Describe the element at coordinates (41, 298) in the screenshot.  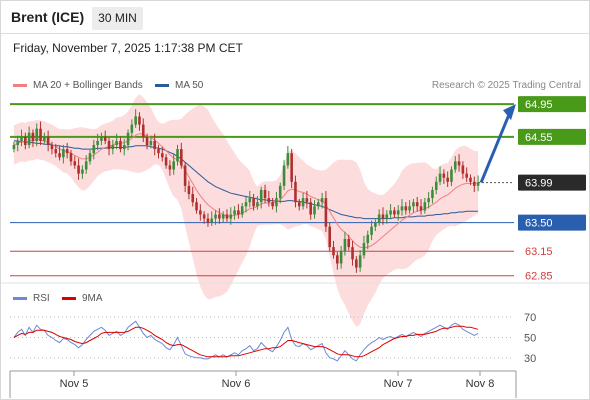
I see `rsi-legend-rsi-label: RSI` at that location.